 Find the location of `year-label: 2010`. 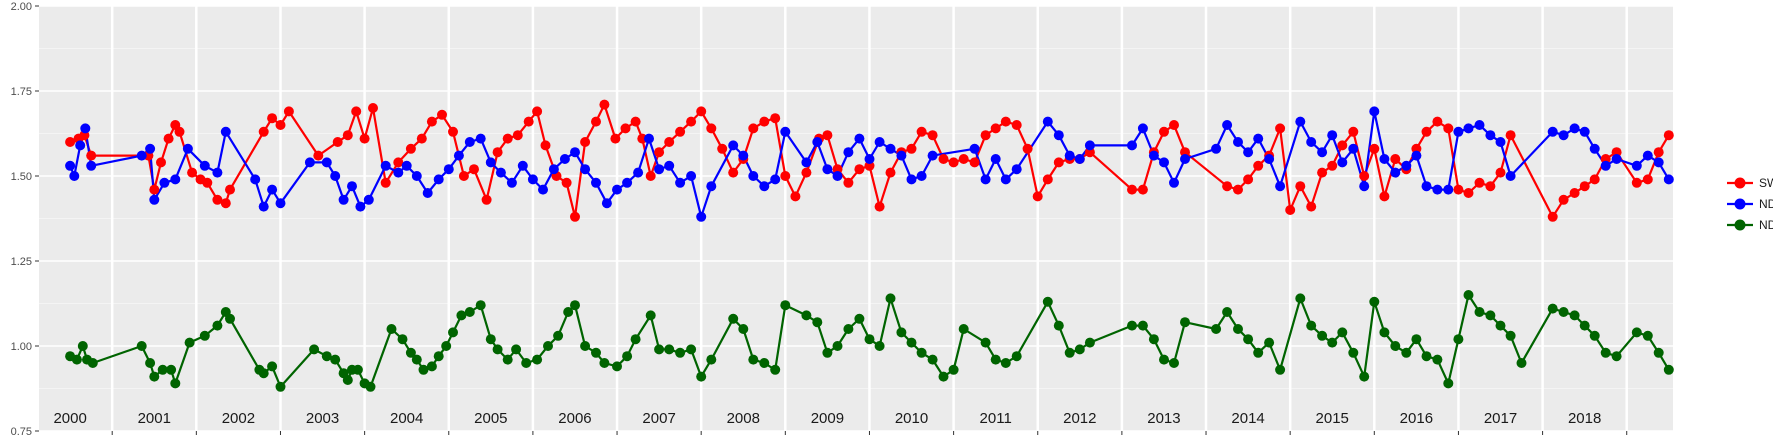

year-label: 2010 is located at coordinates (911, 418).